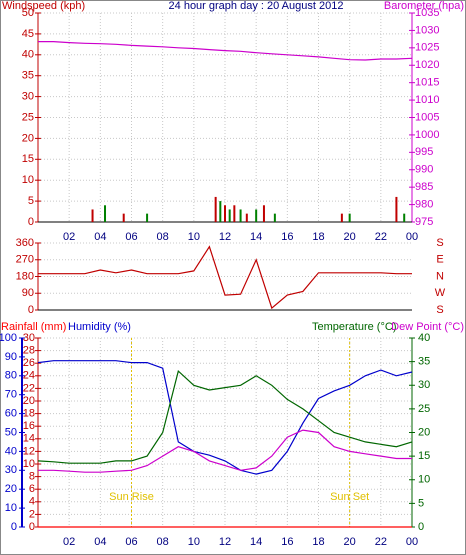  Describe the element at coordinates (43, 6) in the screenshot. I see `legend-label: Windspeed (kph)` at that location.